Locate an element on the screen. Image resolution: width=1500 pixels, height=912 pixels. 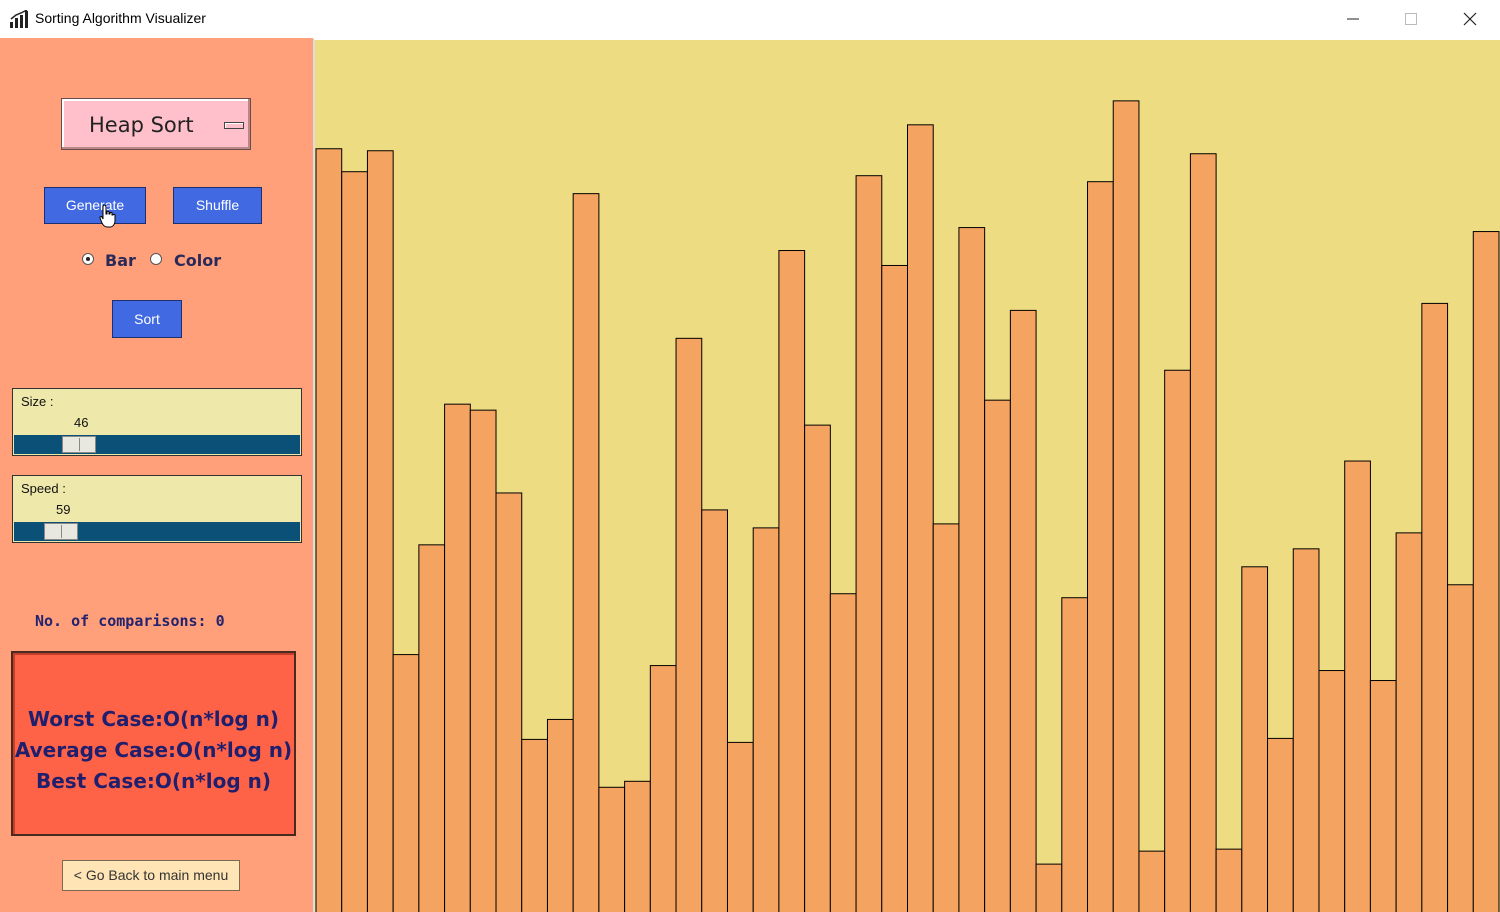
shuffle-button: Shuffle is located at coordinates (217, 205).